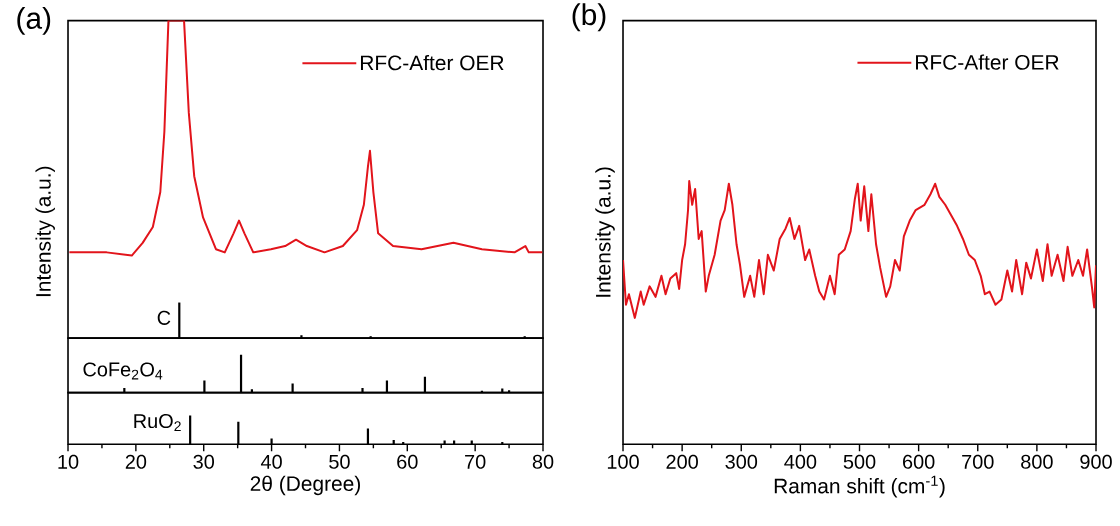 This screenshot has width=1120, height=526. What do you see at coordinates (741, 462) in the screenshot?
I see `x-tick-label: 300` at bounding box center [741, 462].